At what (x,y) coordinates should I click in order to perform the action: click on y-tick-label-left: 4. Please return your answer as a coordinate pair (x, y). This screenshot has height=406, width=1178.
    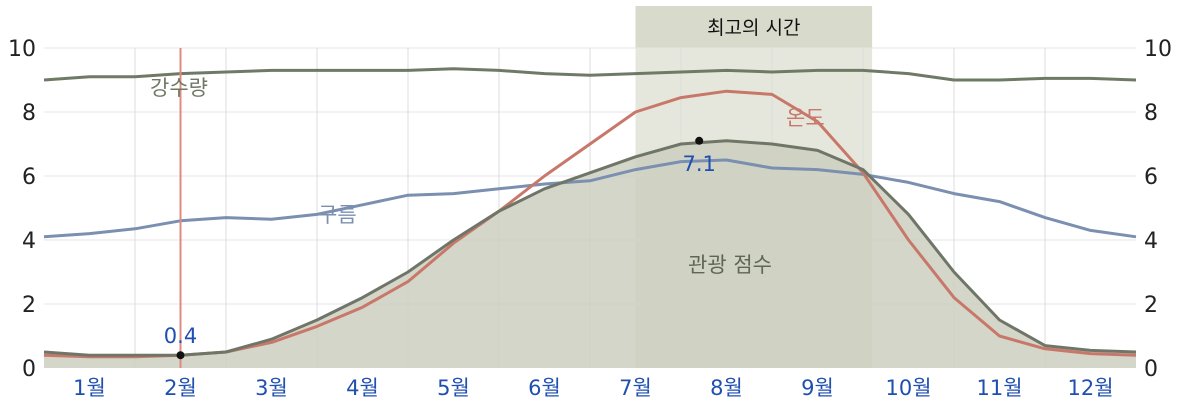
    Looking at the image, I should click on (29, 241).